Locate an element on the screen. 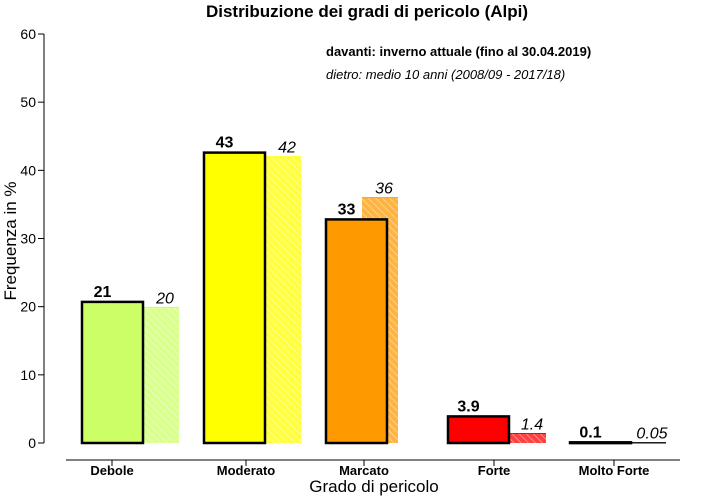  y-tick-label: 40 is located at coordinates (28, 170).